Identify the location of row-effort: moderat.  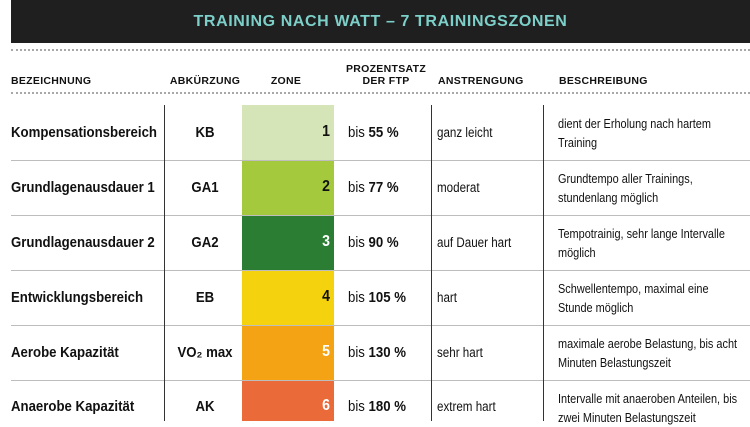
(458, 187).